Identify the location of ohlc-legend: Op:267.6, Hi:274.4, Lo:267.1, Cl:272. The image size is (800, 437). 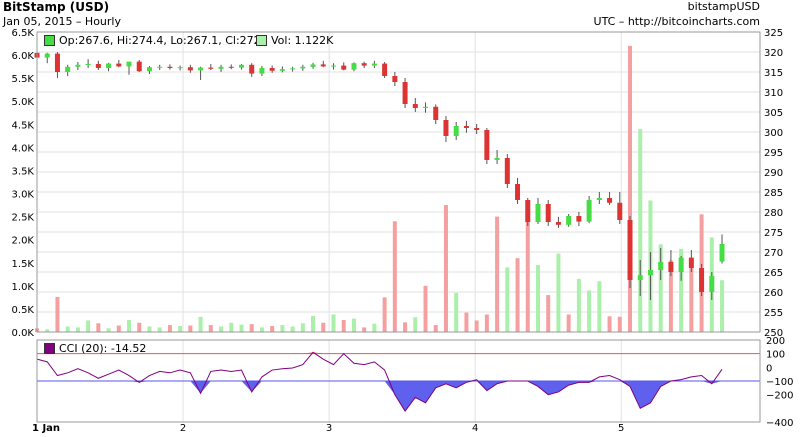
(152, 40).